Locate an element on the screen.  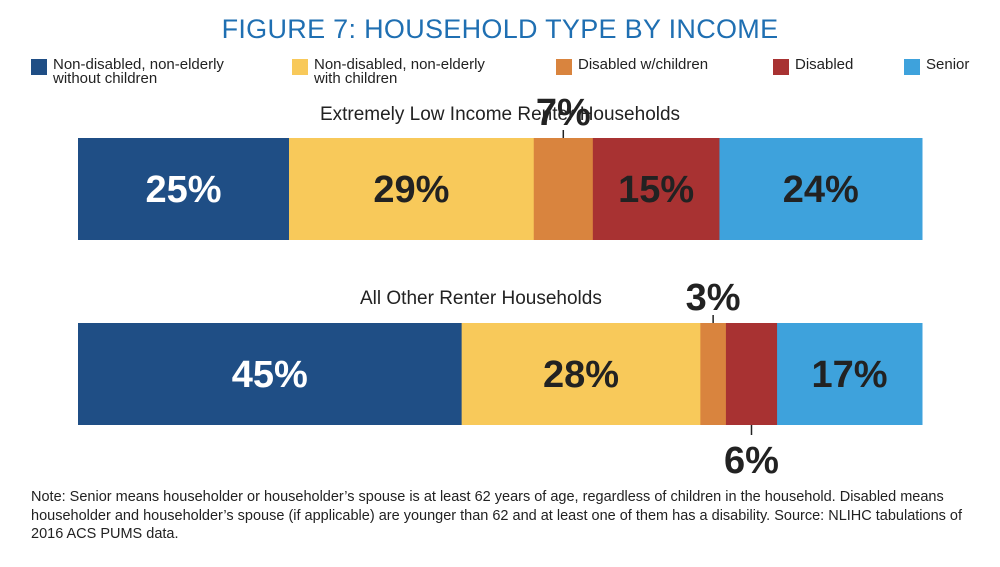
data-label: 45% is located at coordinates (270, 375).